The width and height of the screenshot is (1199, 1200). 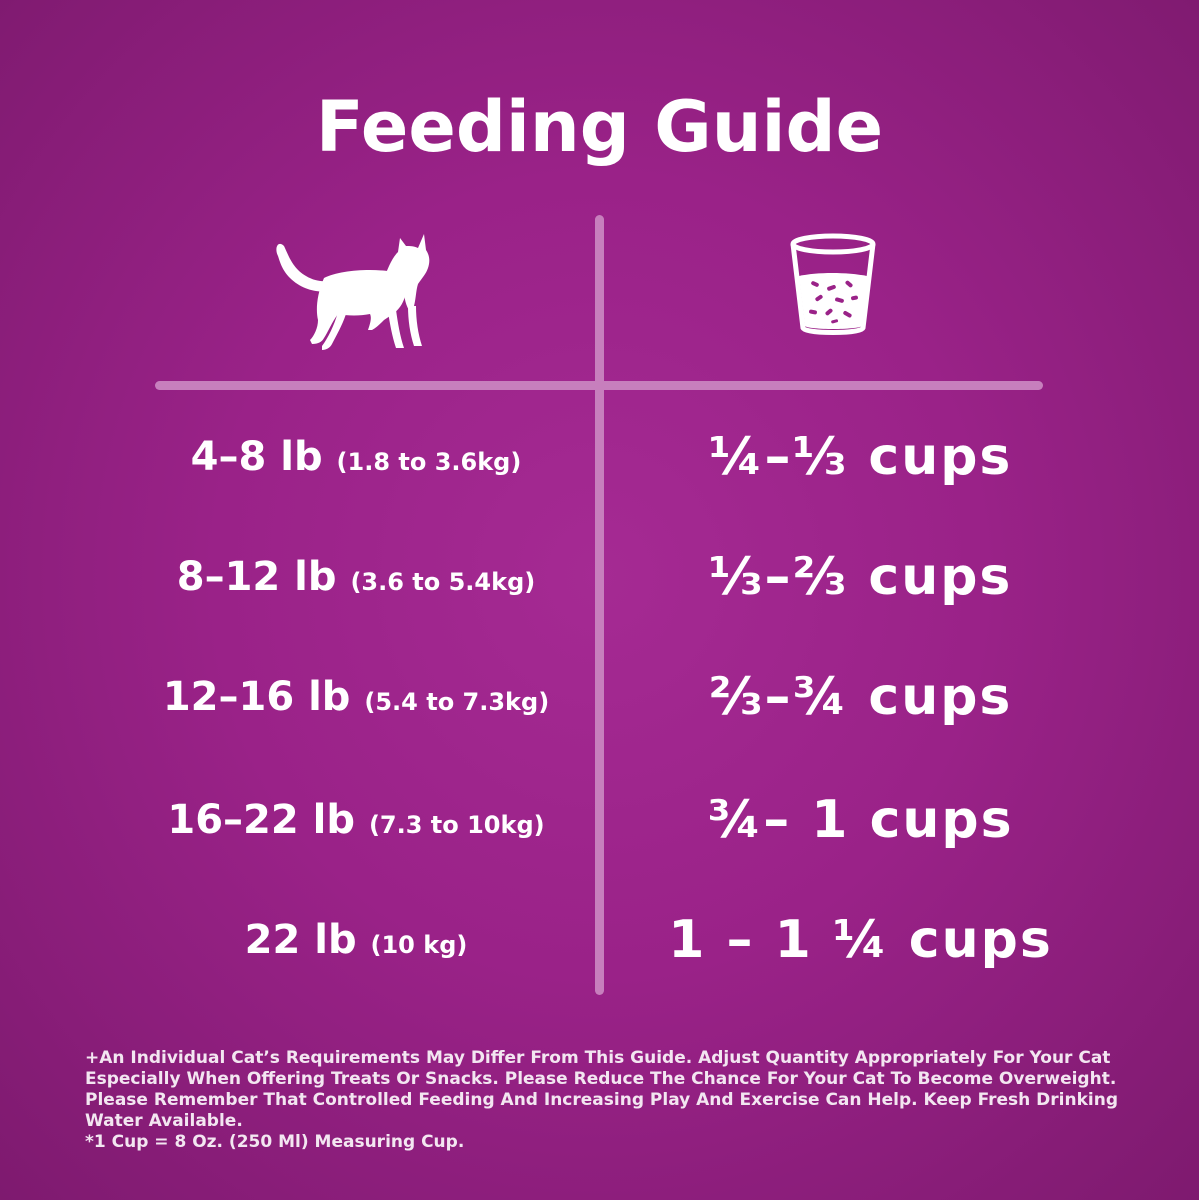 I want to click on table-row: 4–8 lb (1.8 to 3.6kg) ¼–⅓ cups, so click(x=599, y=457).